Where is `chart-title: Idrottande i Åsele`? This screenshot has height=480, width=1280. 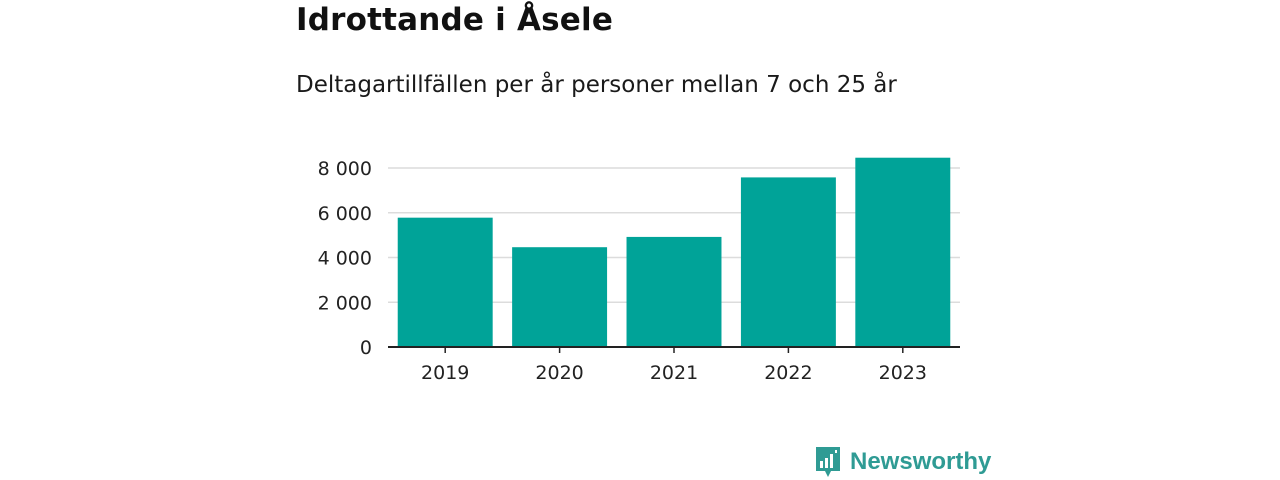
chart-title: Idrottande i Åsele is located at coordinates (455, 20).